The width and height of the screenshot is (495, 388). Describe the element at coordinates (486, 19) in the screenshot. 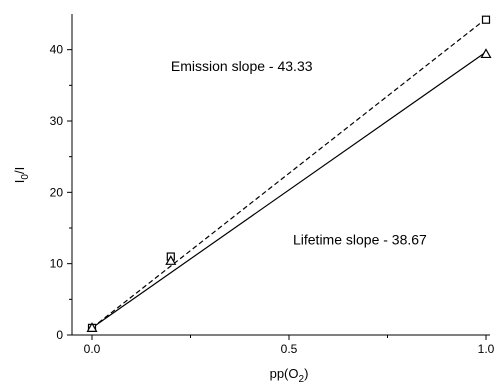

I see `square-marker` at that location.